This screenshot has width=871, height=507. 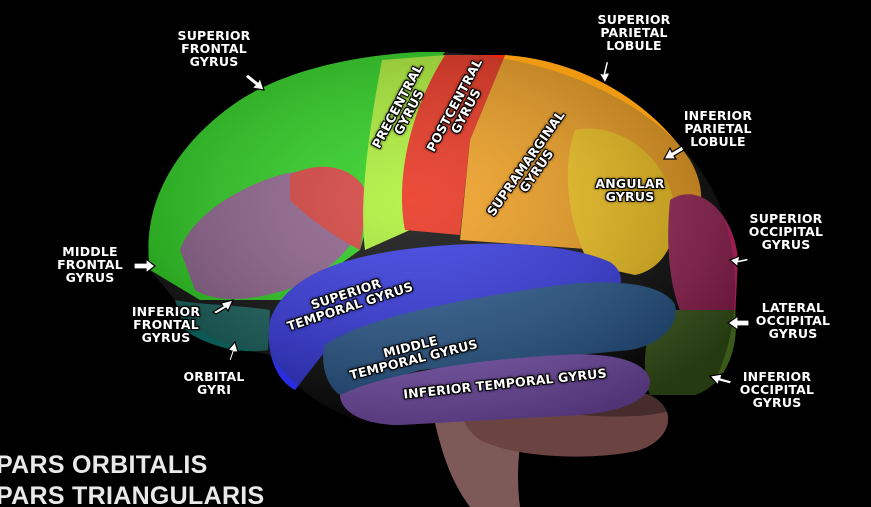 I want to click on arrow-superior-frontal, so click(x=254, y=82).